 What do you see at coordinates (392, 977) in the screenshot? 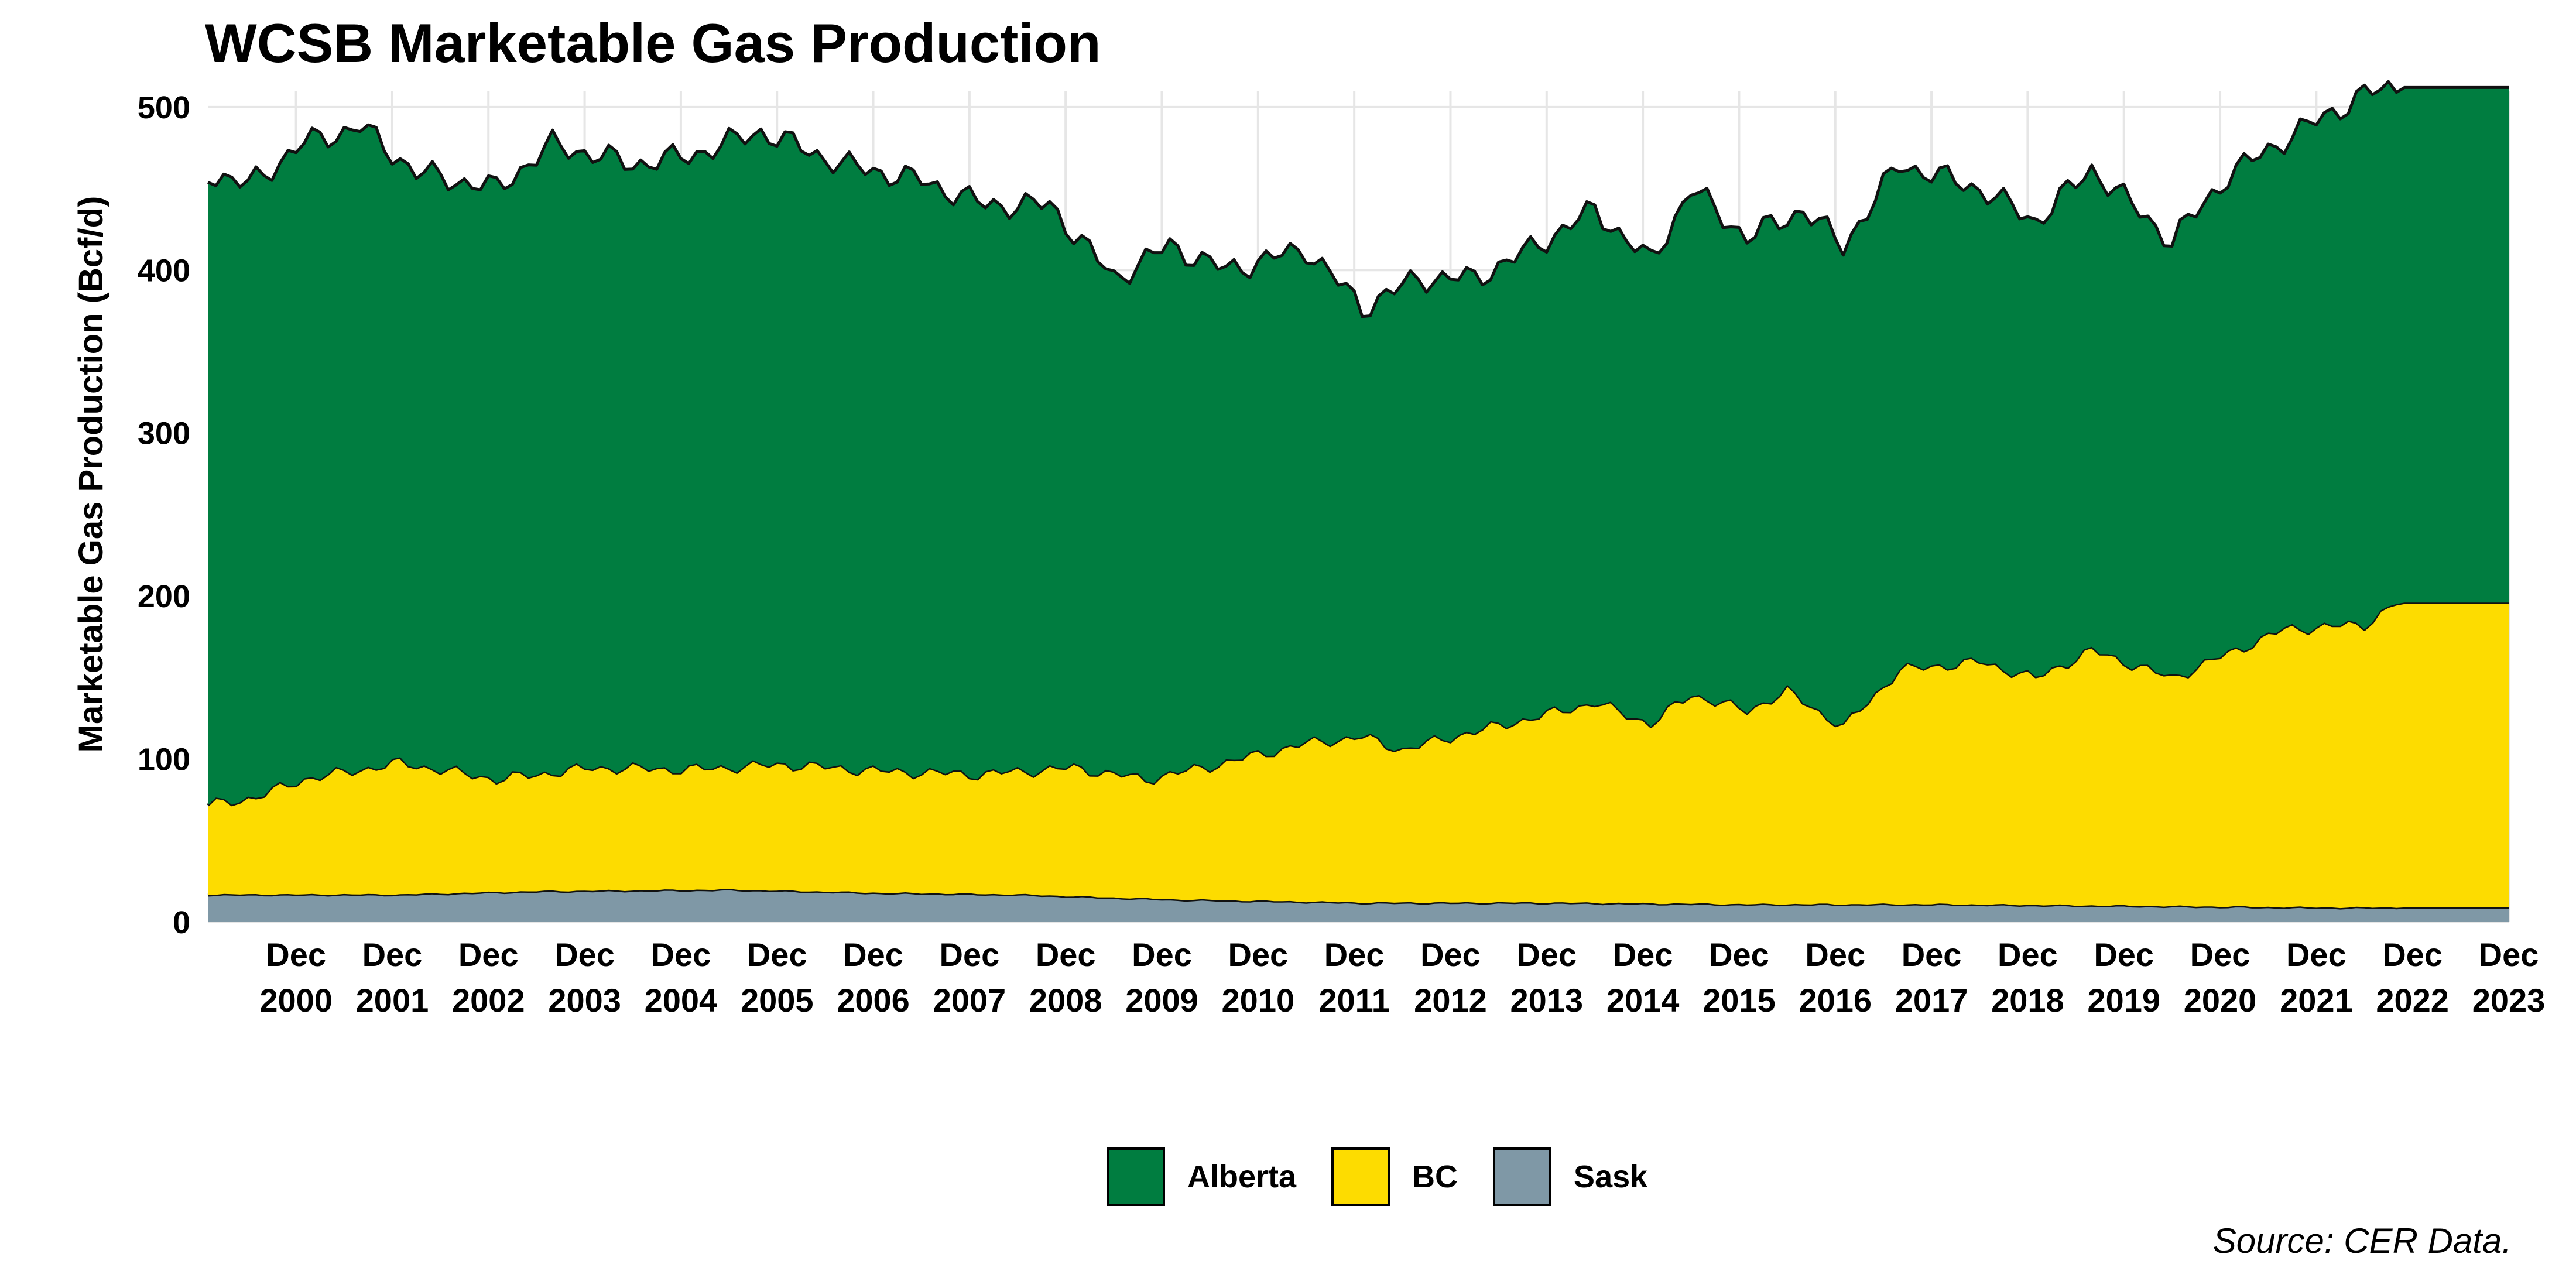
I see `x-tick-label: Dec 2001` at bounding box center [392, 977].